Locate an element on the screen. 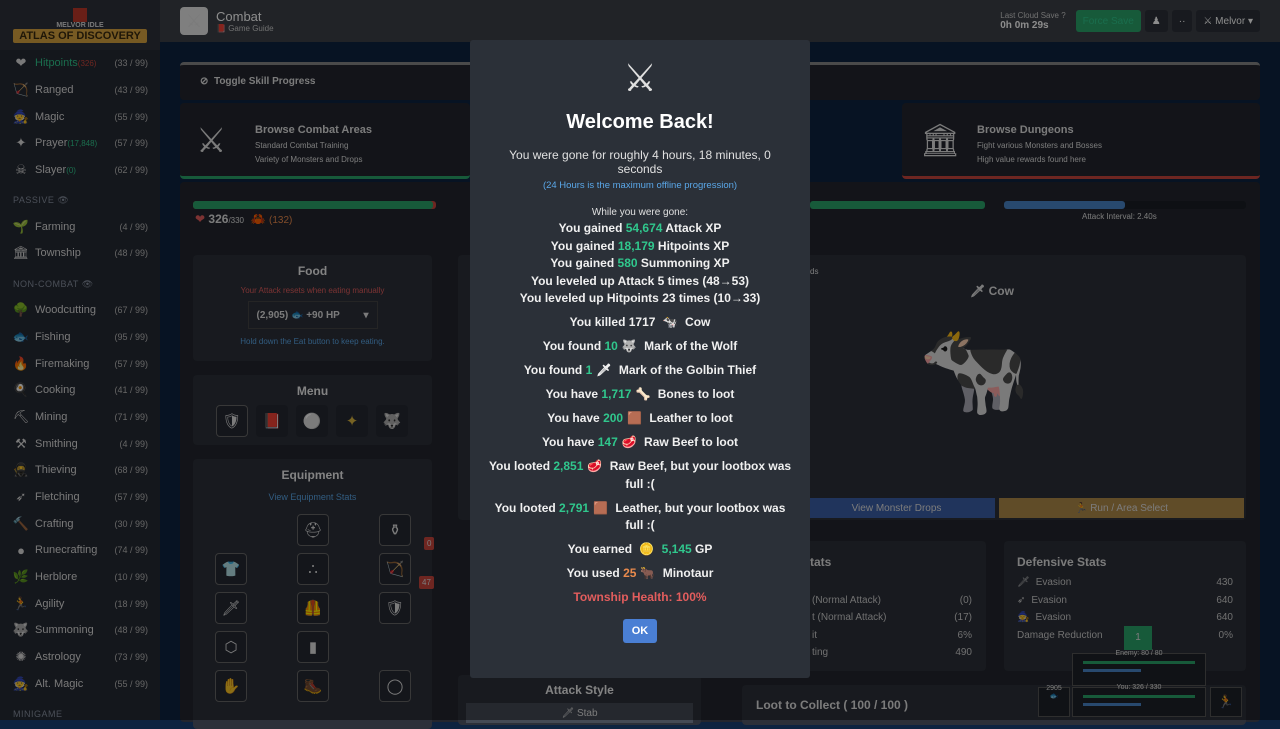 This screenshot has height=729, width=1280. category-passive: PASSIVE 👁 is located at coordinates (80, 198).